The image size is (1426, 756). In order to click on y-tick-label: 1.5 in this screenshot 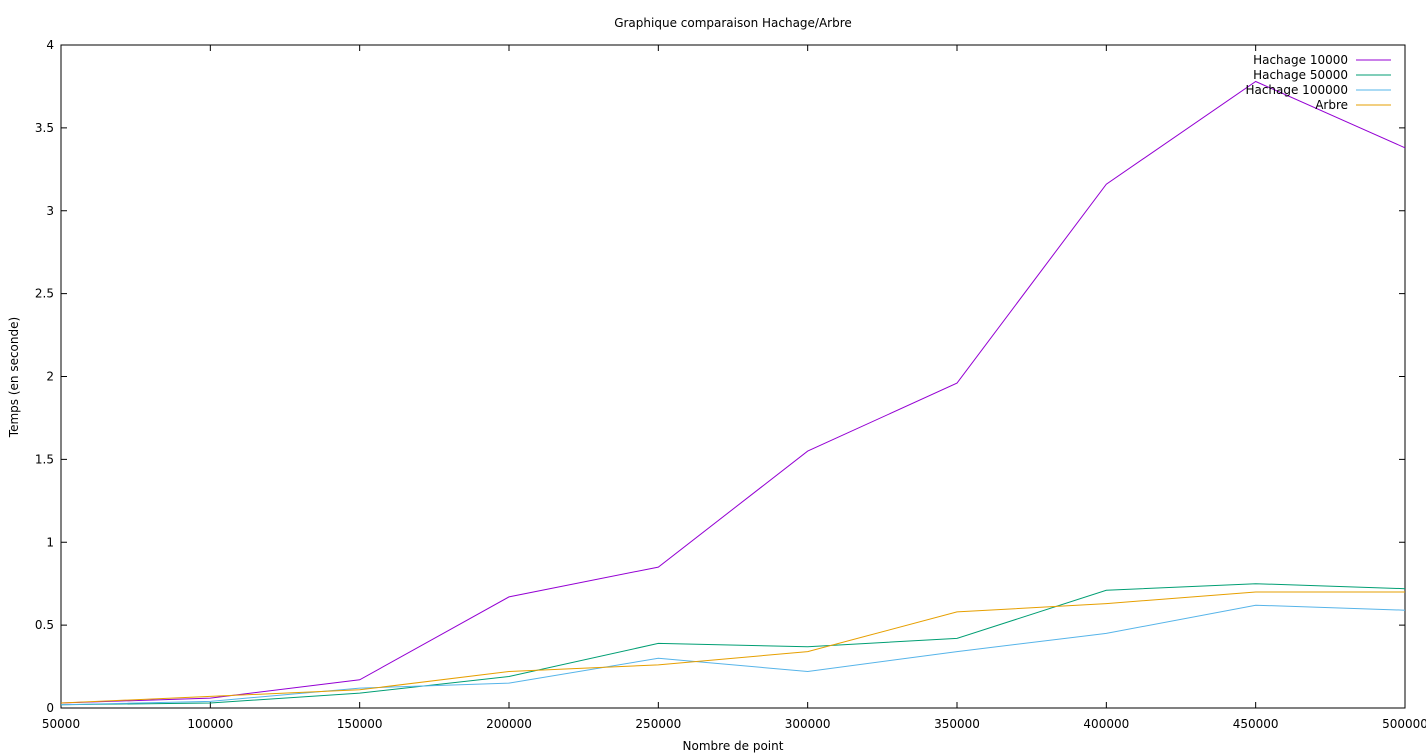, I will do `click(44, 459)`.